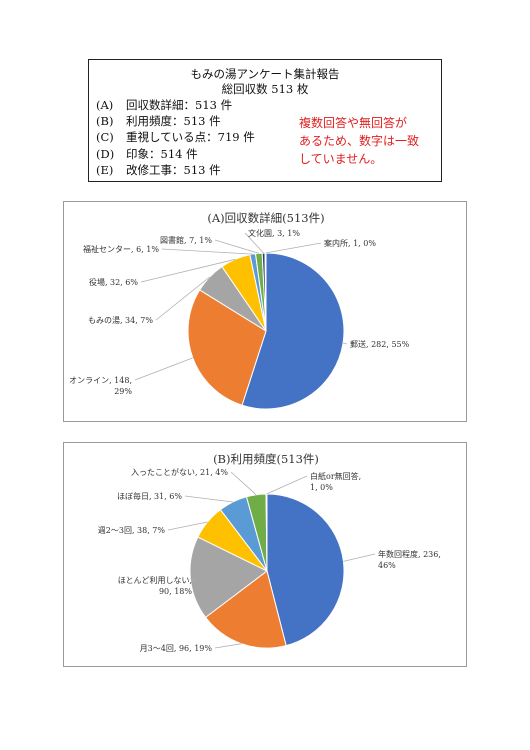  What do you see at coordinates (121, 249) in the screenshot?
I see `data-label: 福祉センター, 6, 1%` at bounding box center [121, 249].